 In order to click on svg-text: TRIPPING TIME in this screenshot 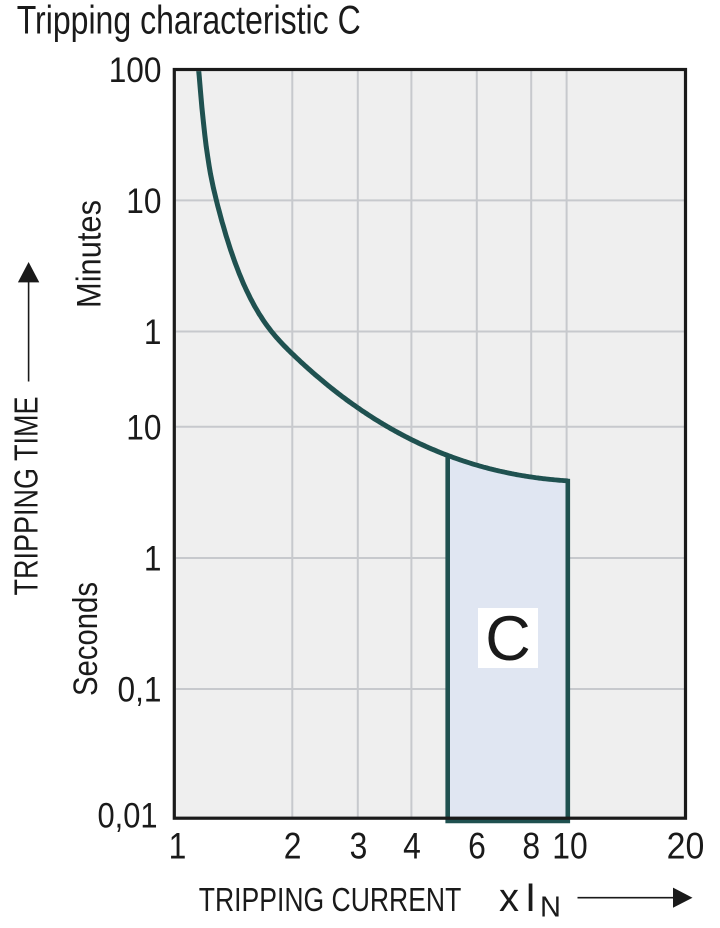, I will do `click(26, 496)`.